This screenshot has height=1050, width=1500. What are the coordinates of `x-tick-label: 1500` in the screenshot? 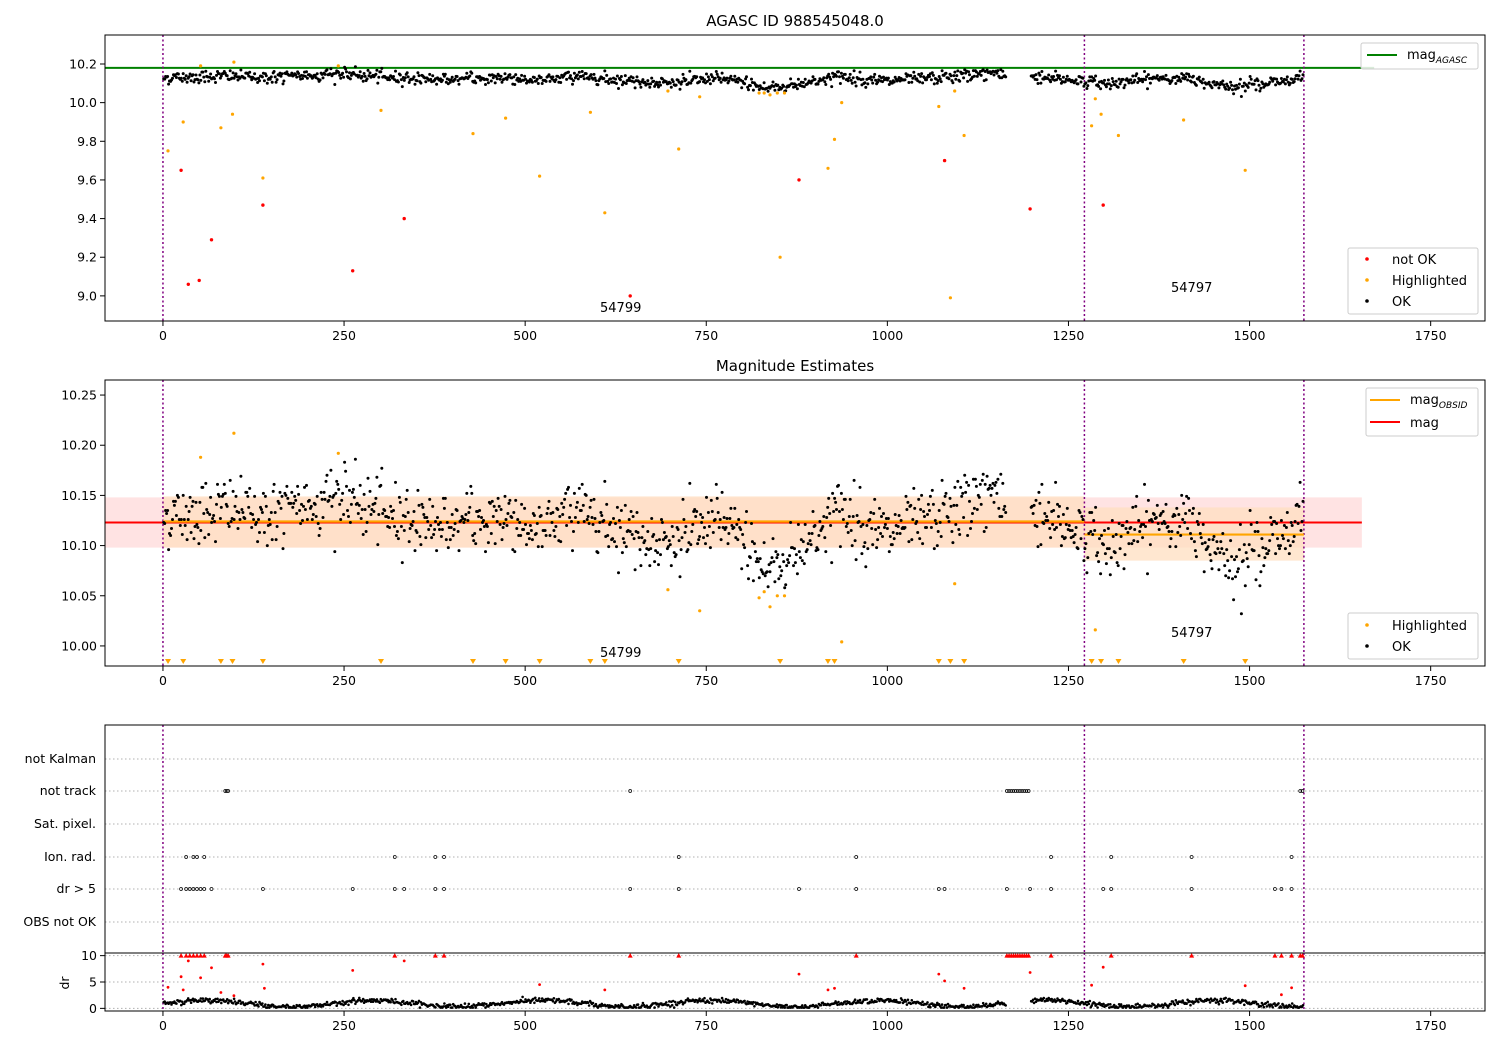 It's located at (1250, 680).